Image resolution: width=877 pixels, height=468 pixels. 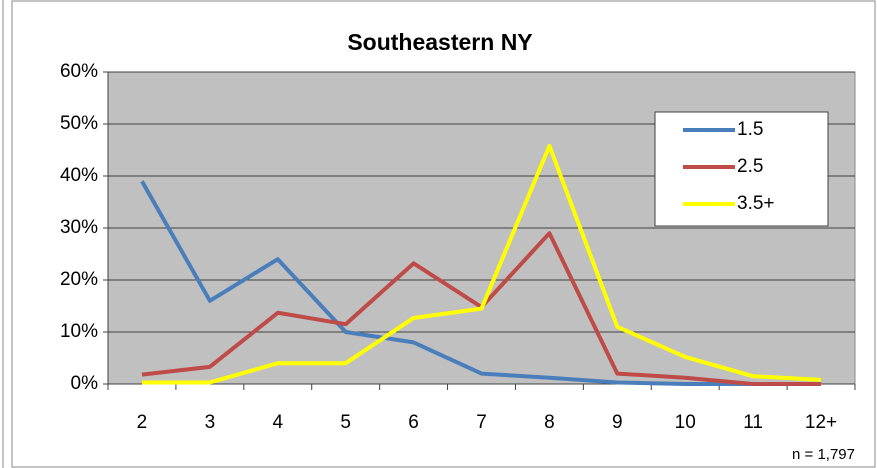 What do you see at coordinates (439, 42) in the screenshot?
I see `chart-title: Southeastern NY` at bounding box center [439, 42].